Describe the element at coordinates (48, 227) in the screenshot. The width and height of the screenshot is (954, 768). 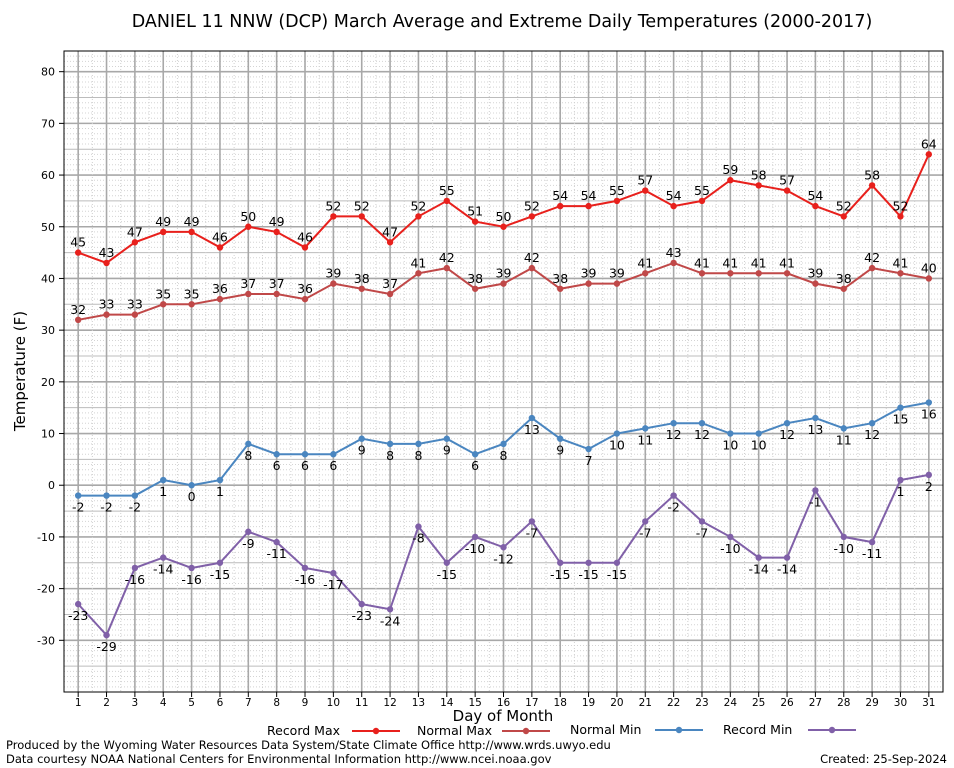
I see `y-tick-label: 50` at that location.